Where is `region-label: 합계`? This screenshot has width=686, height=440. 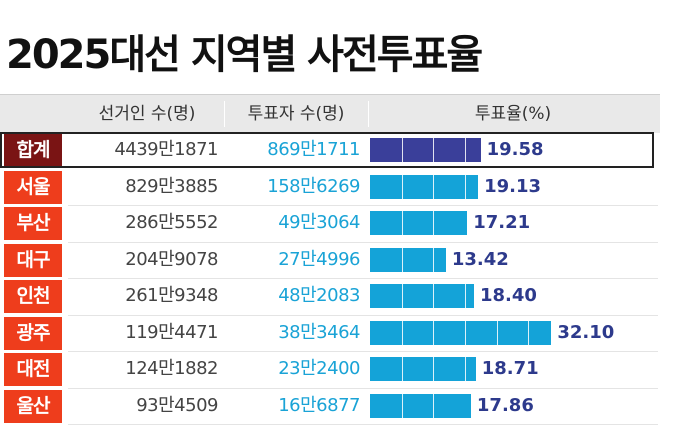 region-label: 합계 is located at coordinates (33, 150).